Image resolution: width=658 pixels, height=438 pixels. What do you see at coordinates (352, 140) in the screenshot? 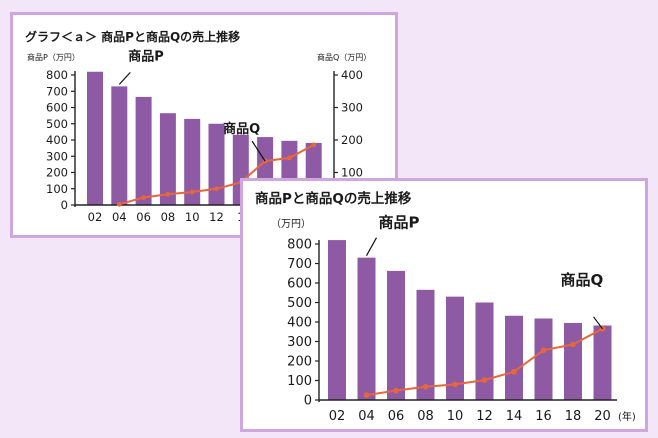
I see `y-tick-label-right-200: 200` at bounding box center [352, 140].